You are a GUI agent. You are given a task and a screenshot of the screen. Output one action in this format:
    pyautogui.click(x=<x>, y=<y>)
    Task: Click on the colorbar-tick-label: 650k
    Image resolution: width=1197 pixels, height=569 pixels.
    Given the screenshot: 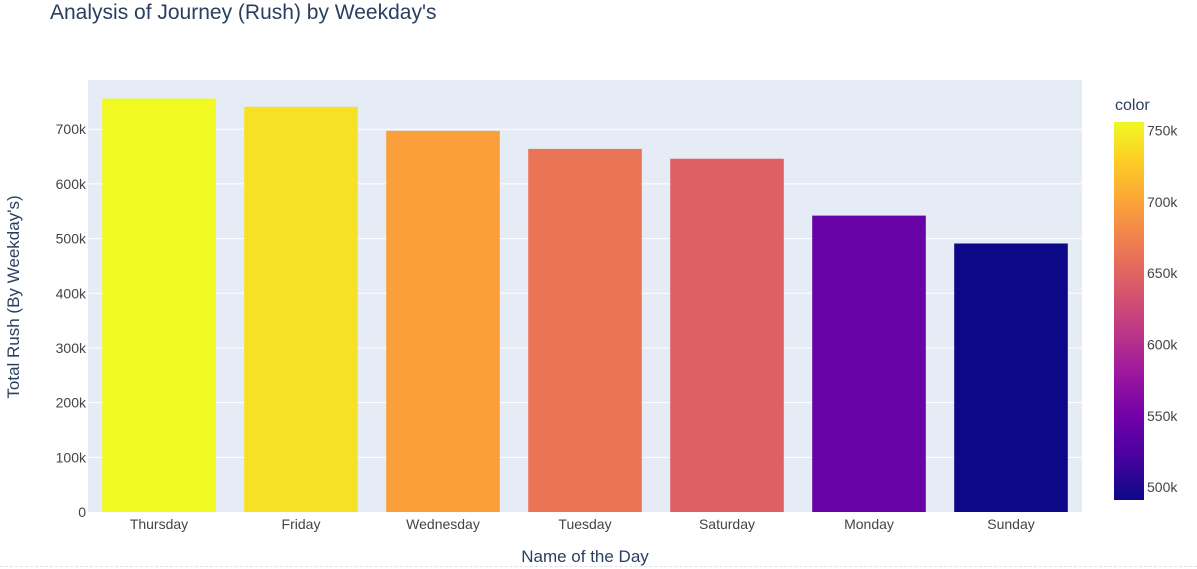 What is the action you would take?
    pyautogui.click(x=1162, y=273)
    